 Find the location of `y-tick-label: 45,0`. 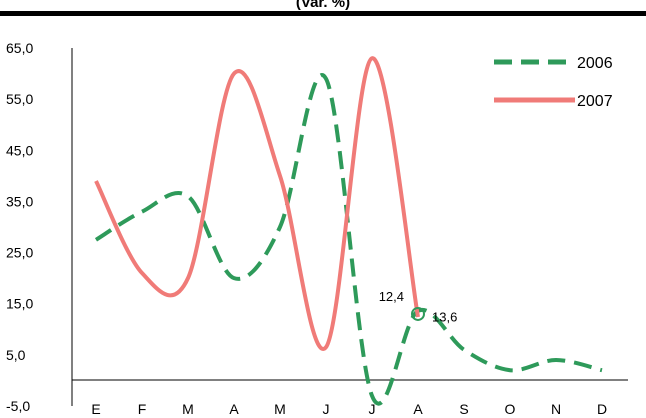

y-tick-label: 45,0 is located at coordinates (19, 150).